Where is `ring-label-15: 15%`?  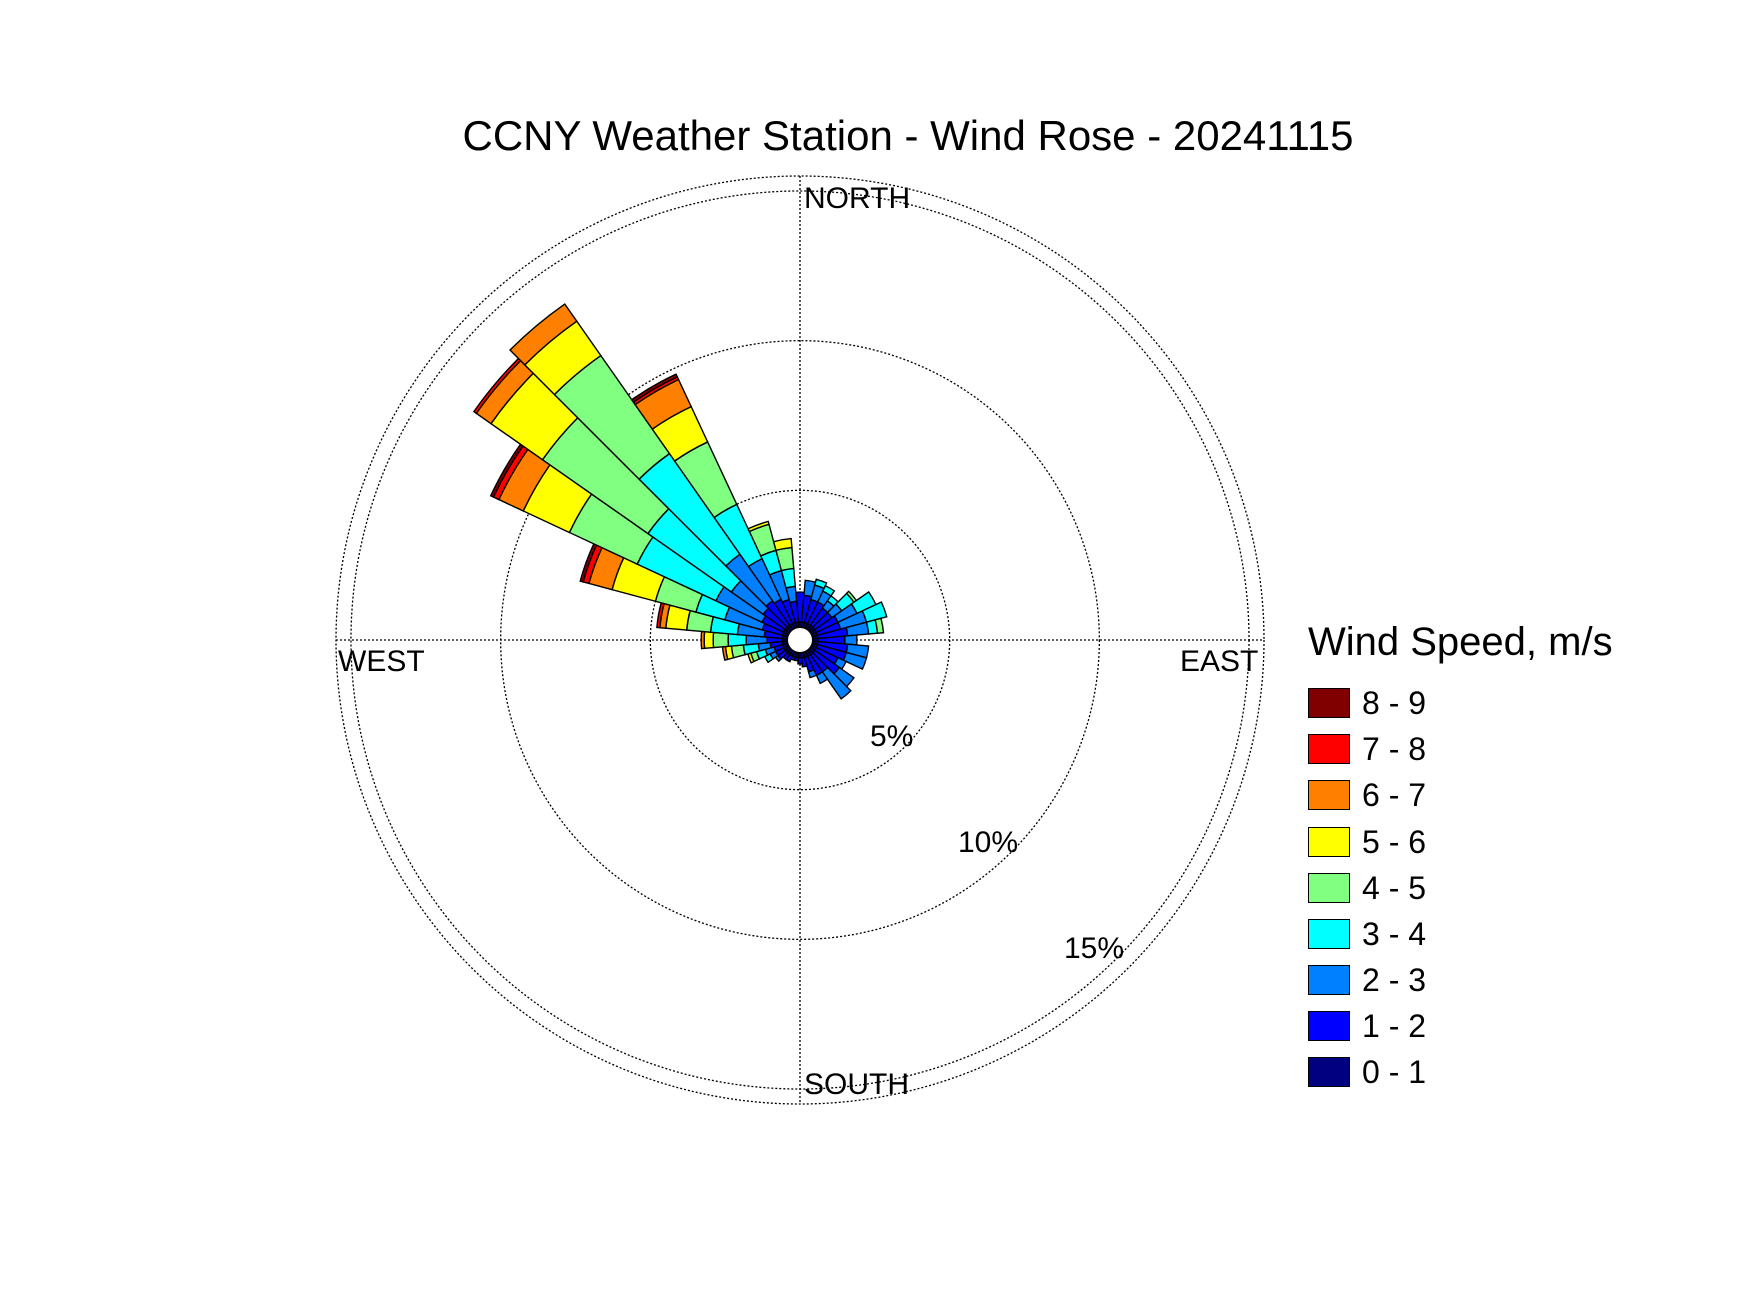
ring-label-15: 15% is located at coordinates (1094, 948).